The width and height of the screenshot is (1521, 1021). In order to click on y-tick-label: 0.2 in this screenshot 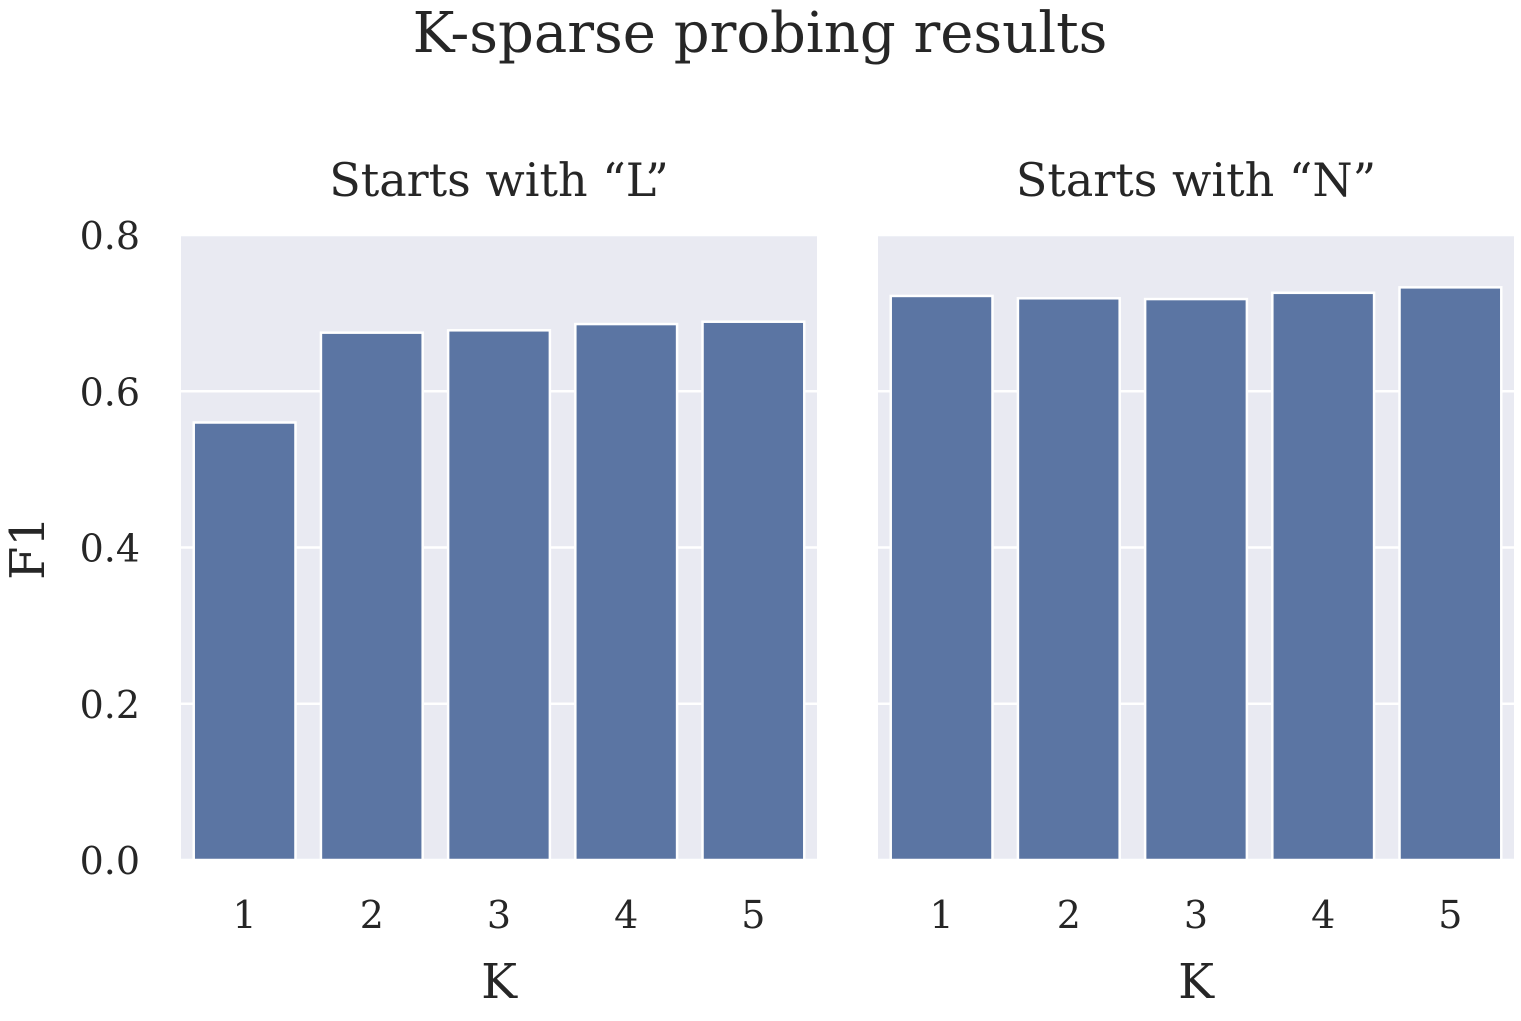, I will do `click(110, 705)`.